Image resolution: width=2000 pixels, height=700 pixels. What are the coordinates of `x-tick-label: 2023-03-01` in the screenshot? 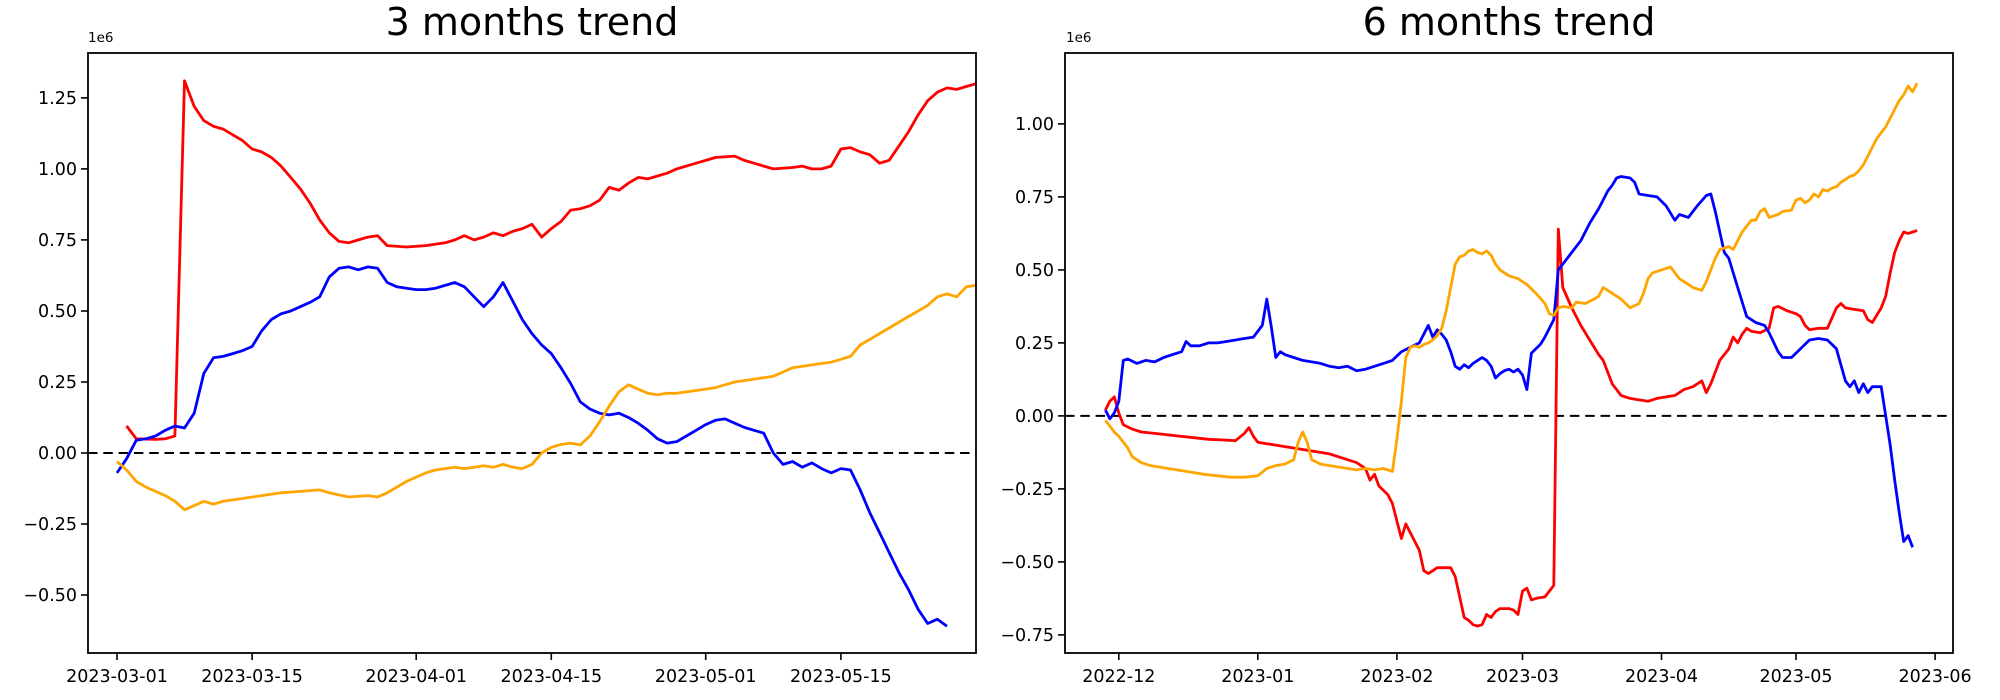 It's located at (117, 677).